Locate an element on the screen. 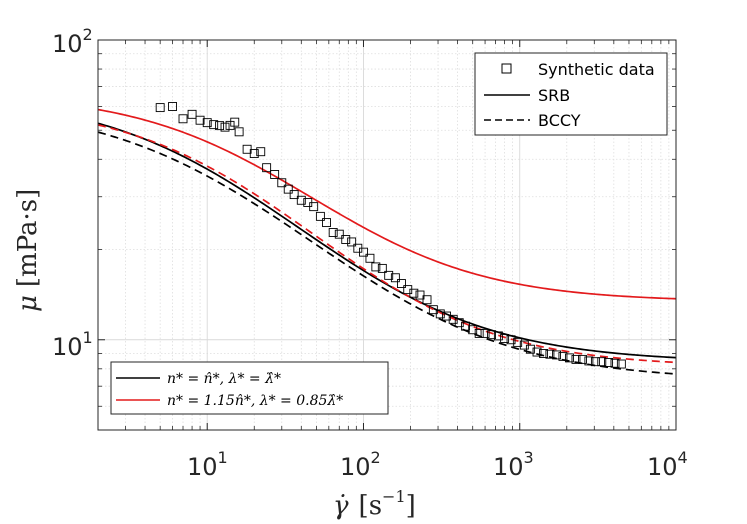  x-tick-label-100: 10² is located at coordinates (360, 464).